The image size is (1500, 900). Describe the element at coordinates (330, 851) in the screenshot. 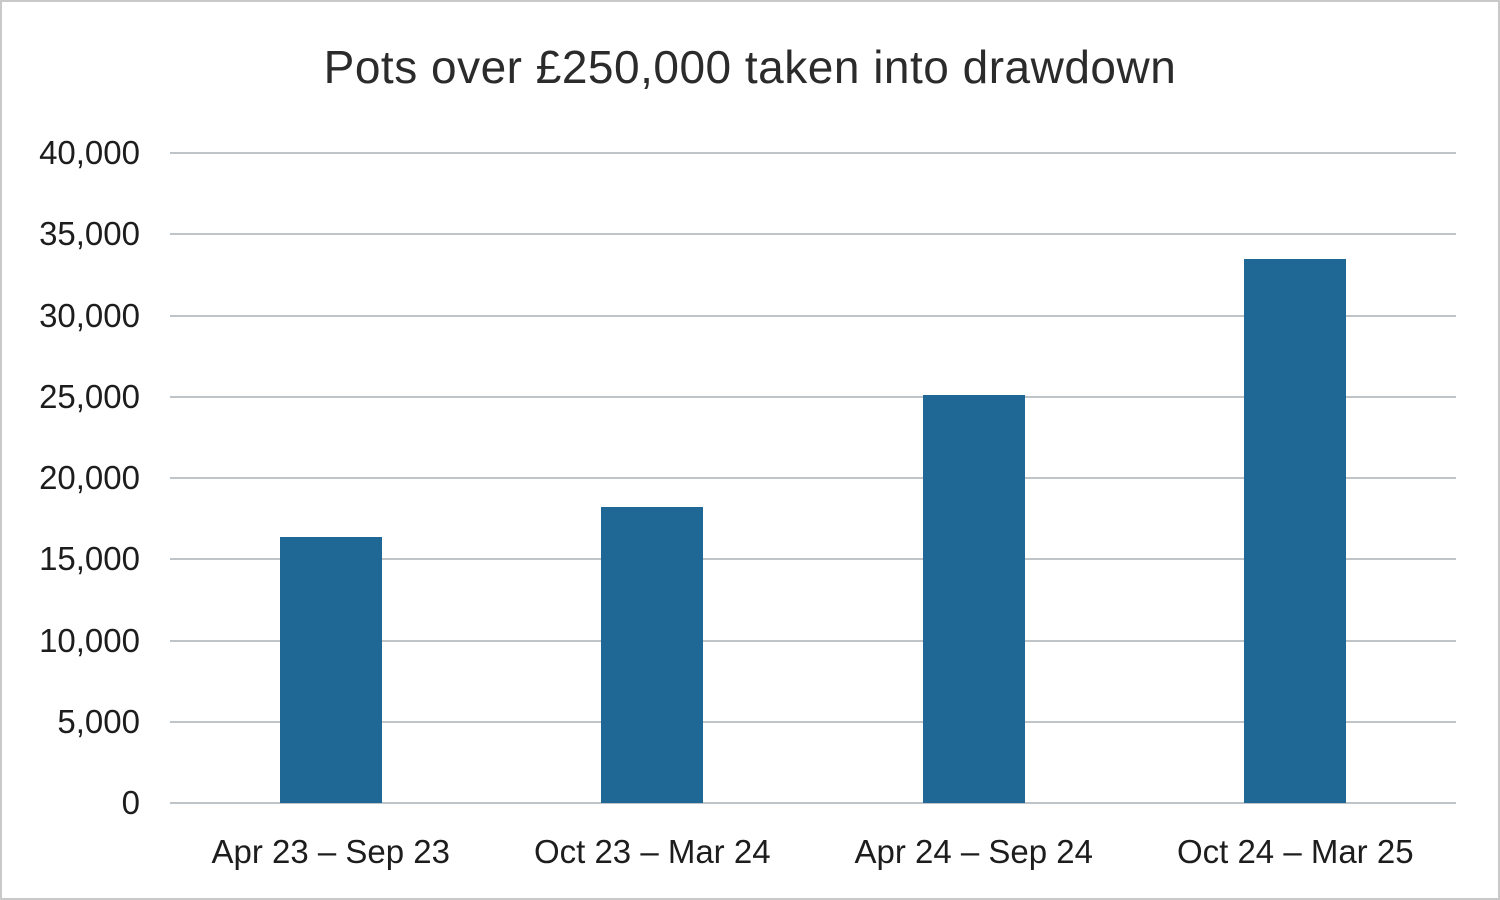

I see `x-axis-label: Apr 23 – Sep 23` at that location.